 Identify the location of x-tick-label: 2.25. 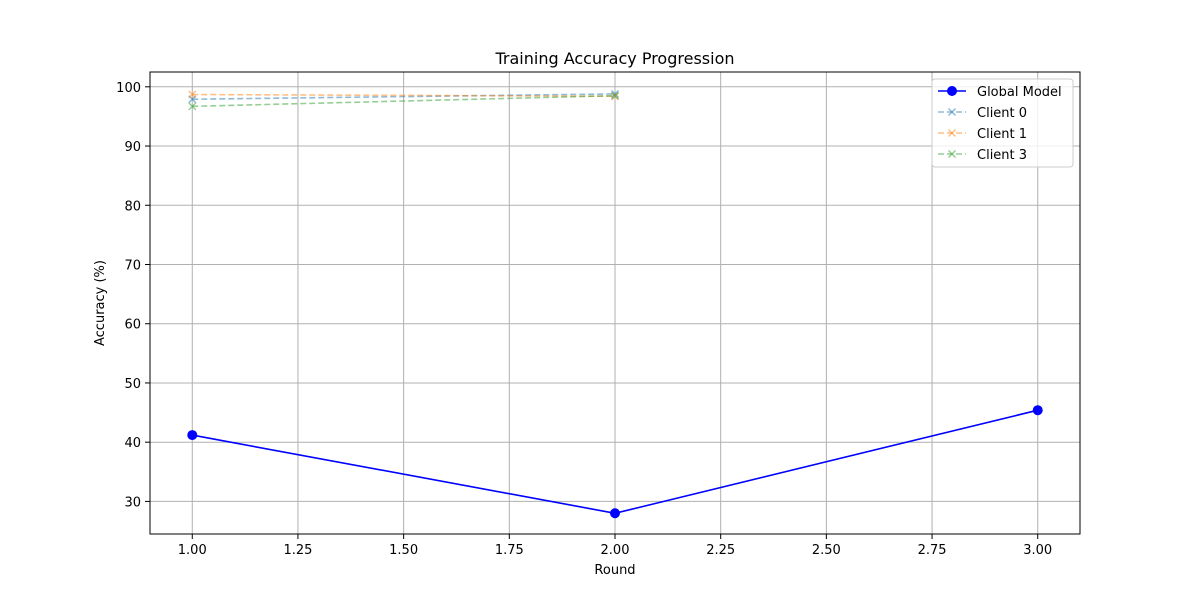
(720, 550).